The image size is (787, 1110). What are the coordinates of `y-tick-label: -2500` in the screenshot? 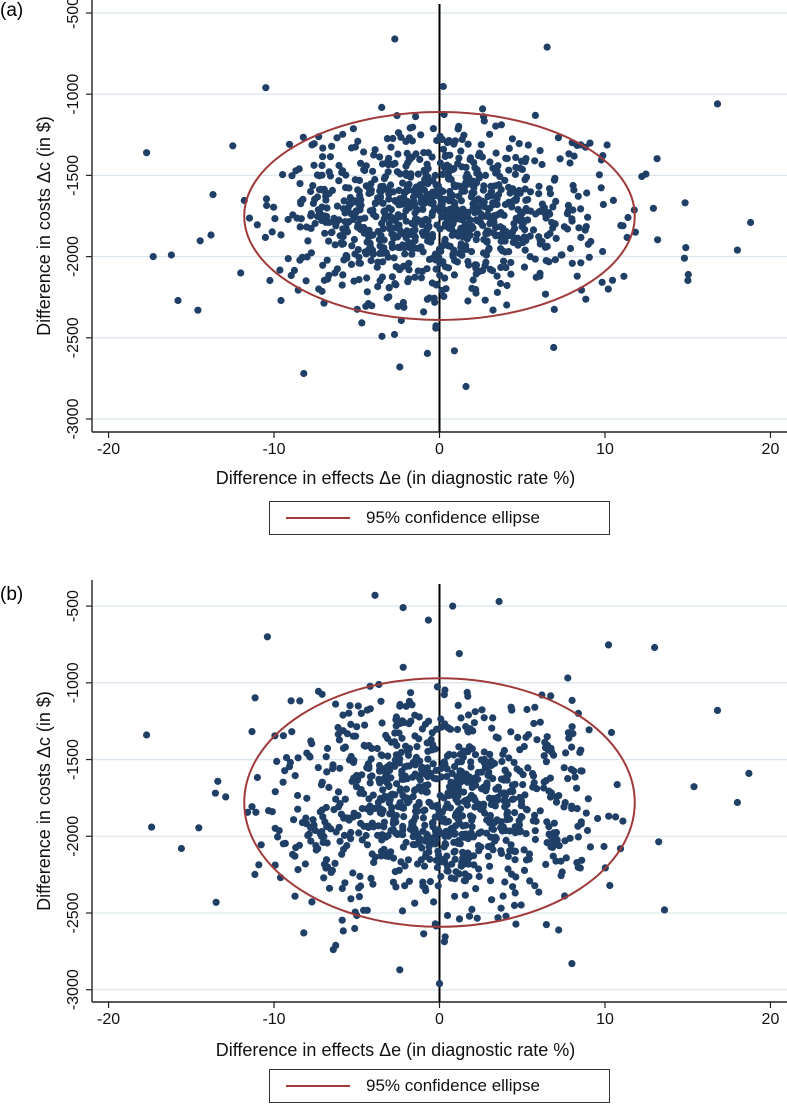 It's located at (73, 337).